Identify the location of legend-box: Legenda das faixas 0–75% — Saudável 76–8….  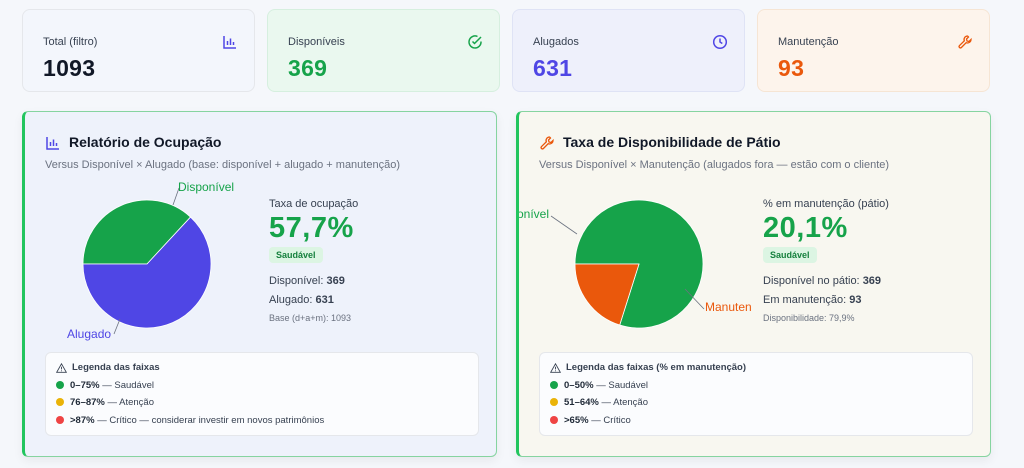
(262, 394).